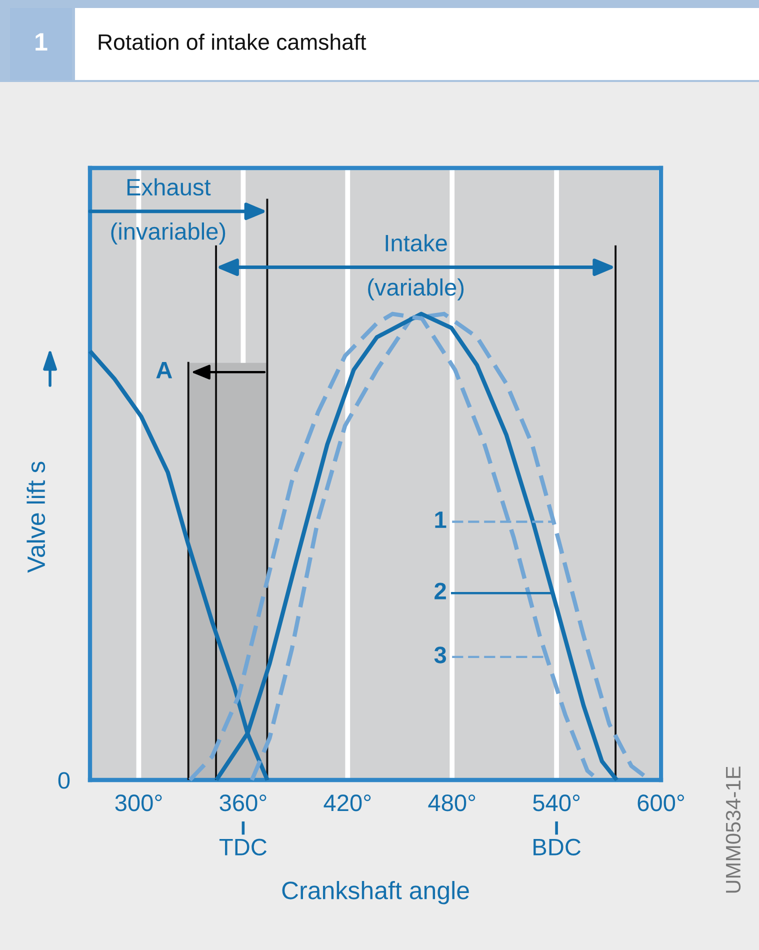  Describe the element at coordinates (232, 42) in the screenshot. I see `chart-title: Rotation of intake camshaft` at that location.